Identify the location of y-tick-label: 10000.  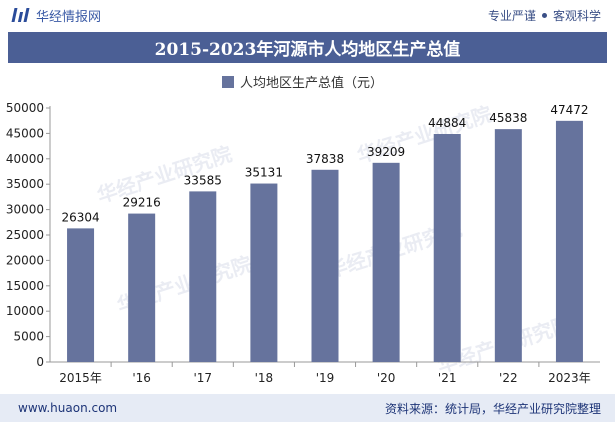
(25, 311).